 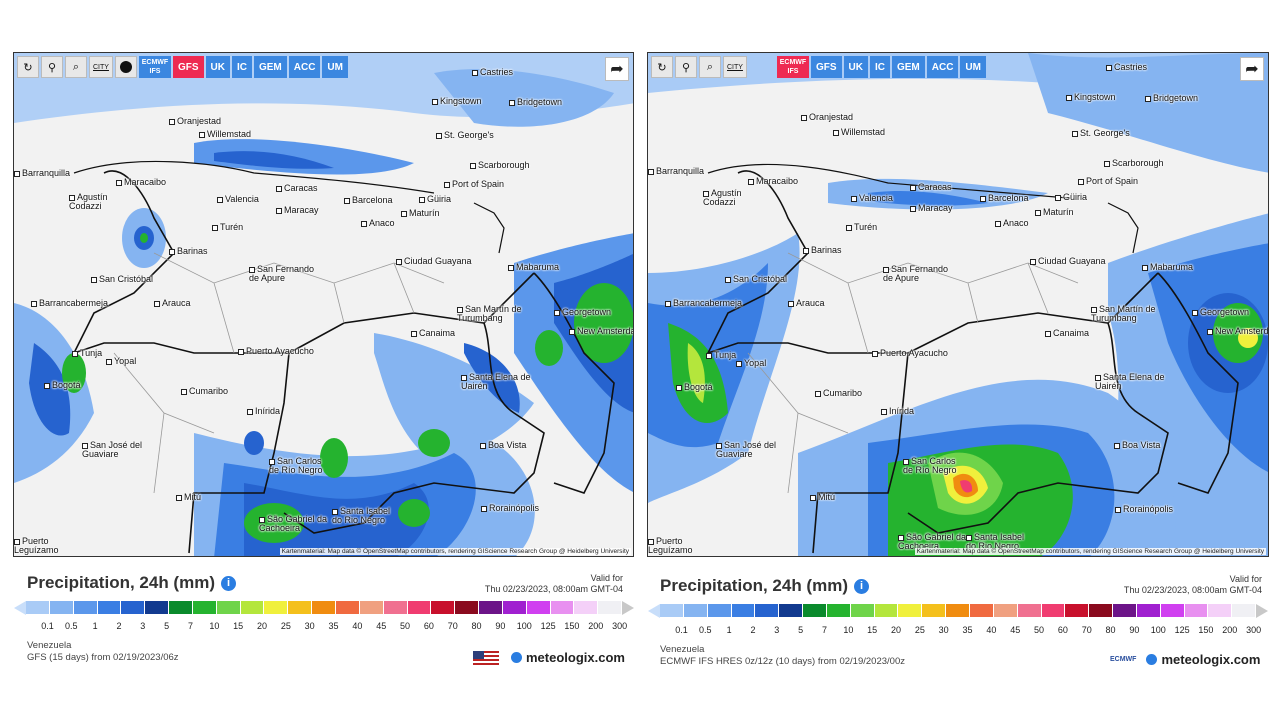 I want to click on city-label: Santa Isabel do Rio Negro, so click(x=1001, y=542).